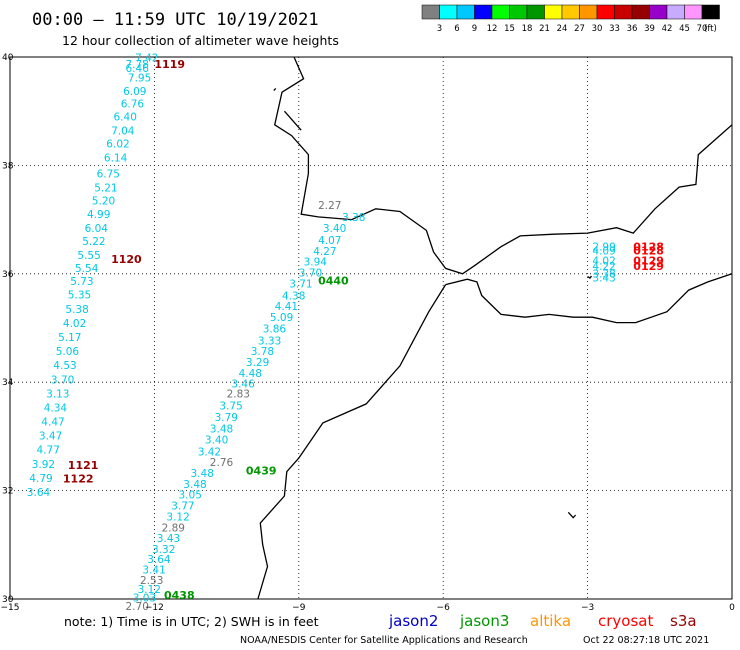  What do you see at coordinates (151, 581) in the screenshot?
I see `wave-height-label: 2.53` at bounding box center [151, 581].